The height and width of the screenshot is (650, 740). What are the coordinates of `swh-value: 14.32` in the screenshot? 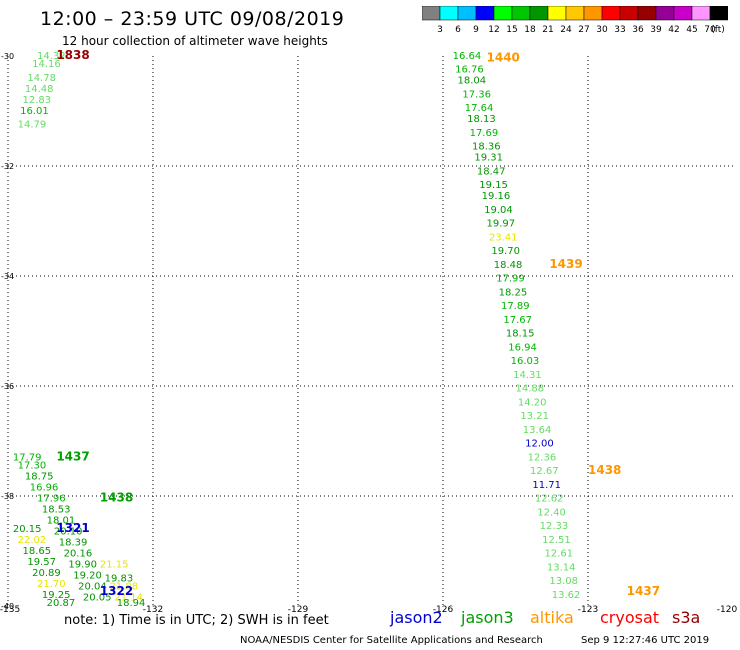 It's located at (51, 56).